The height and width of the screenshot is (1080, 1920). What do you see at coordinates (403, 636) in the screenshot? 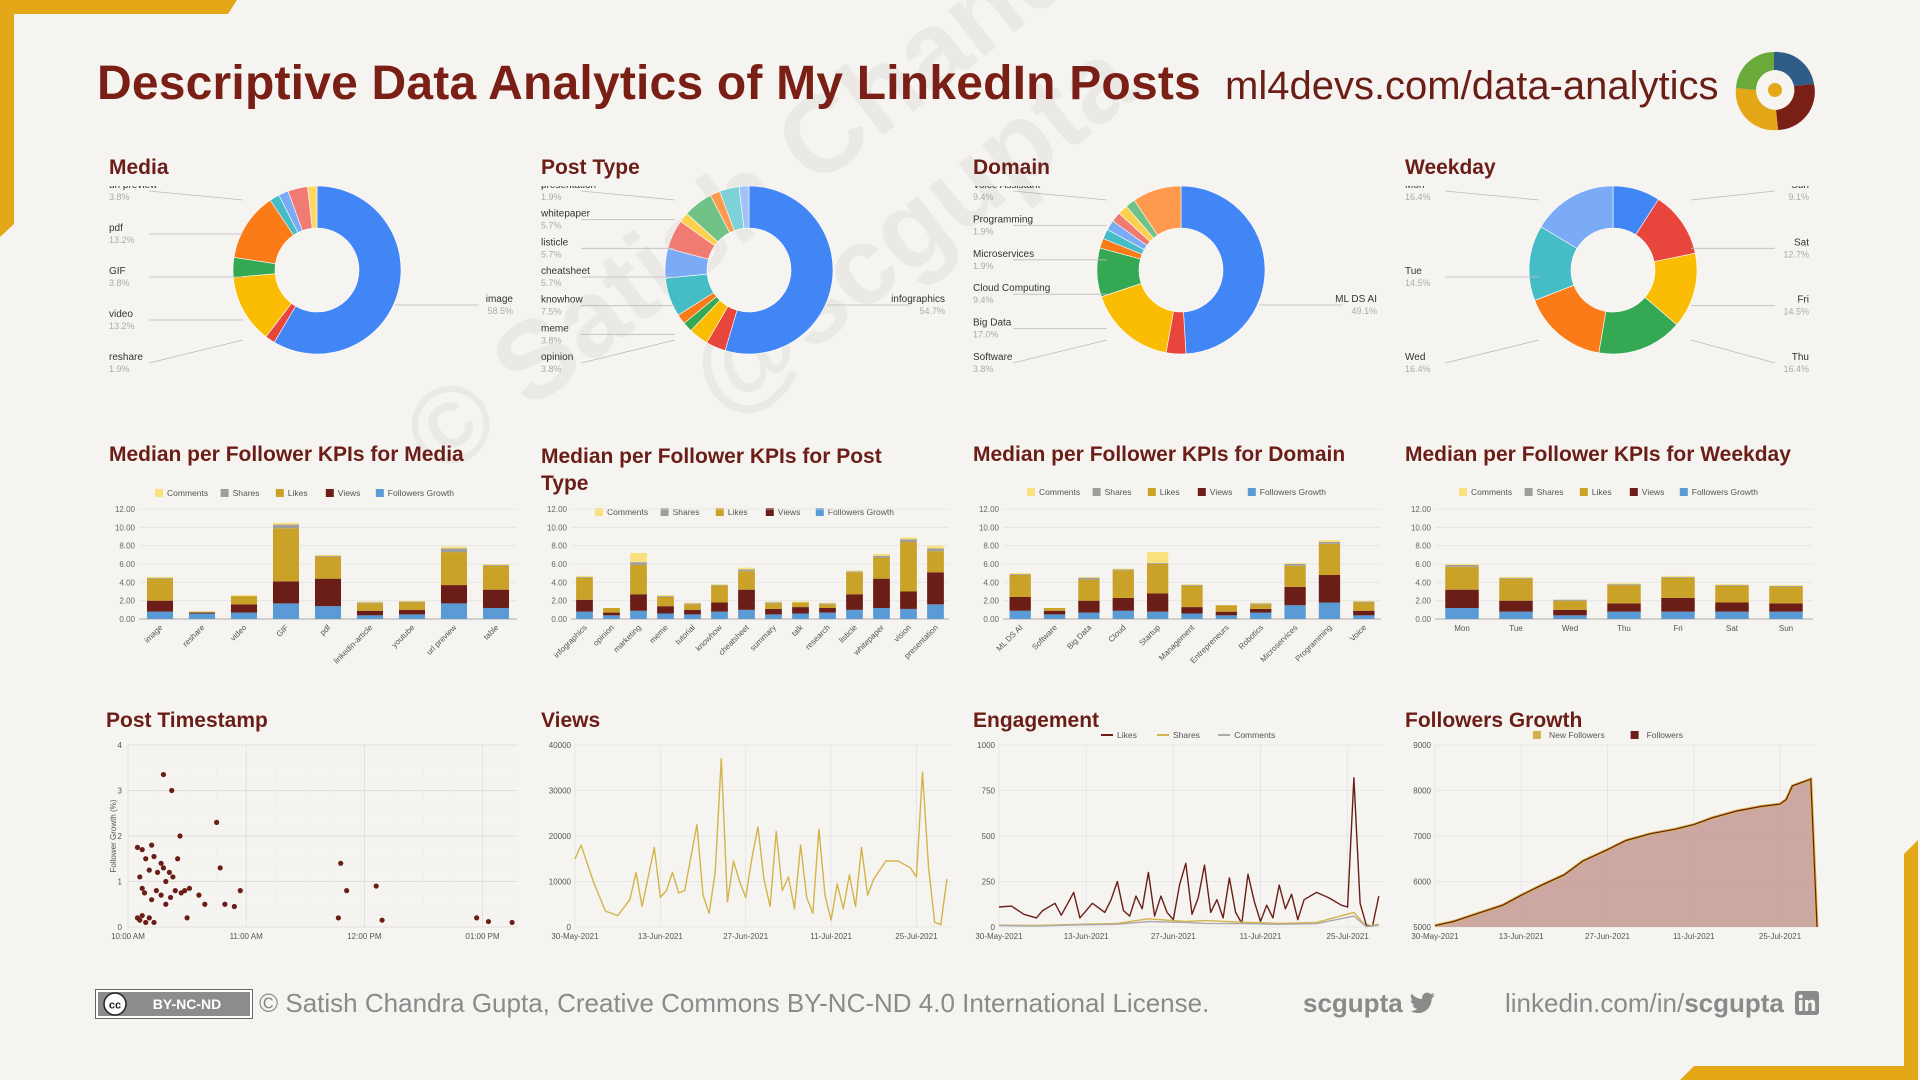
I see `x-tick-label: youtube` at bounding box center [403, 636].